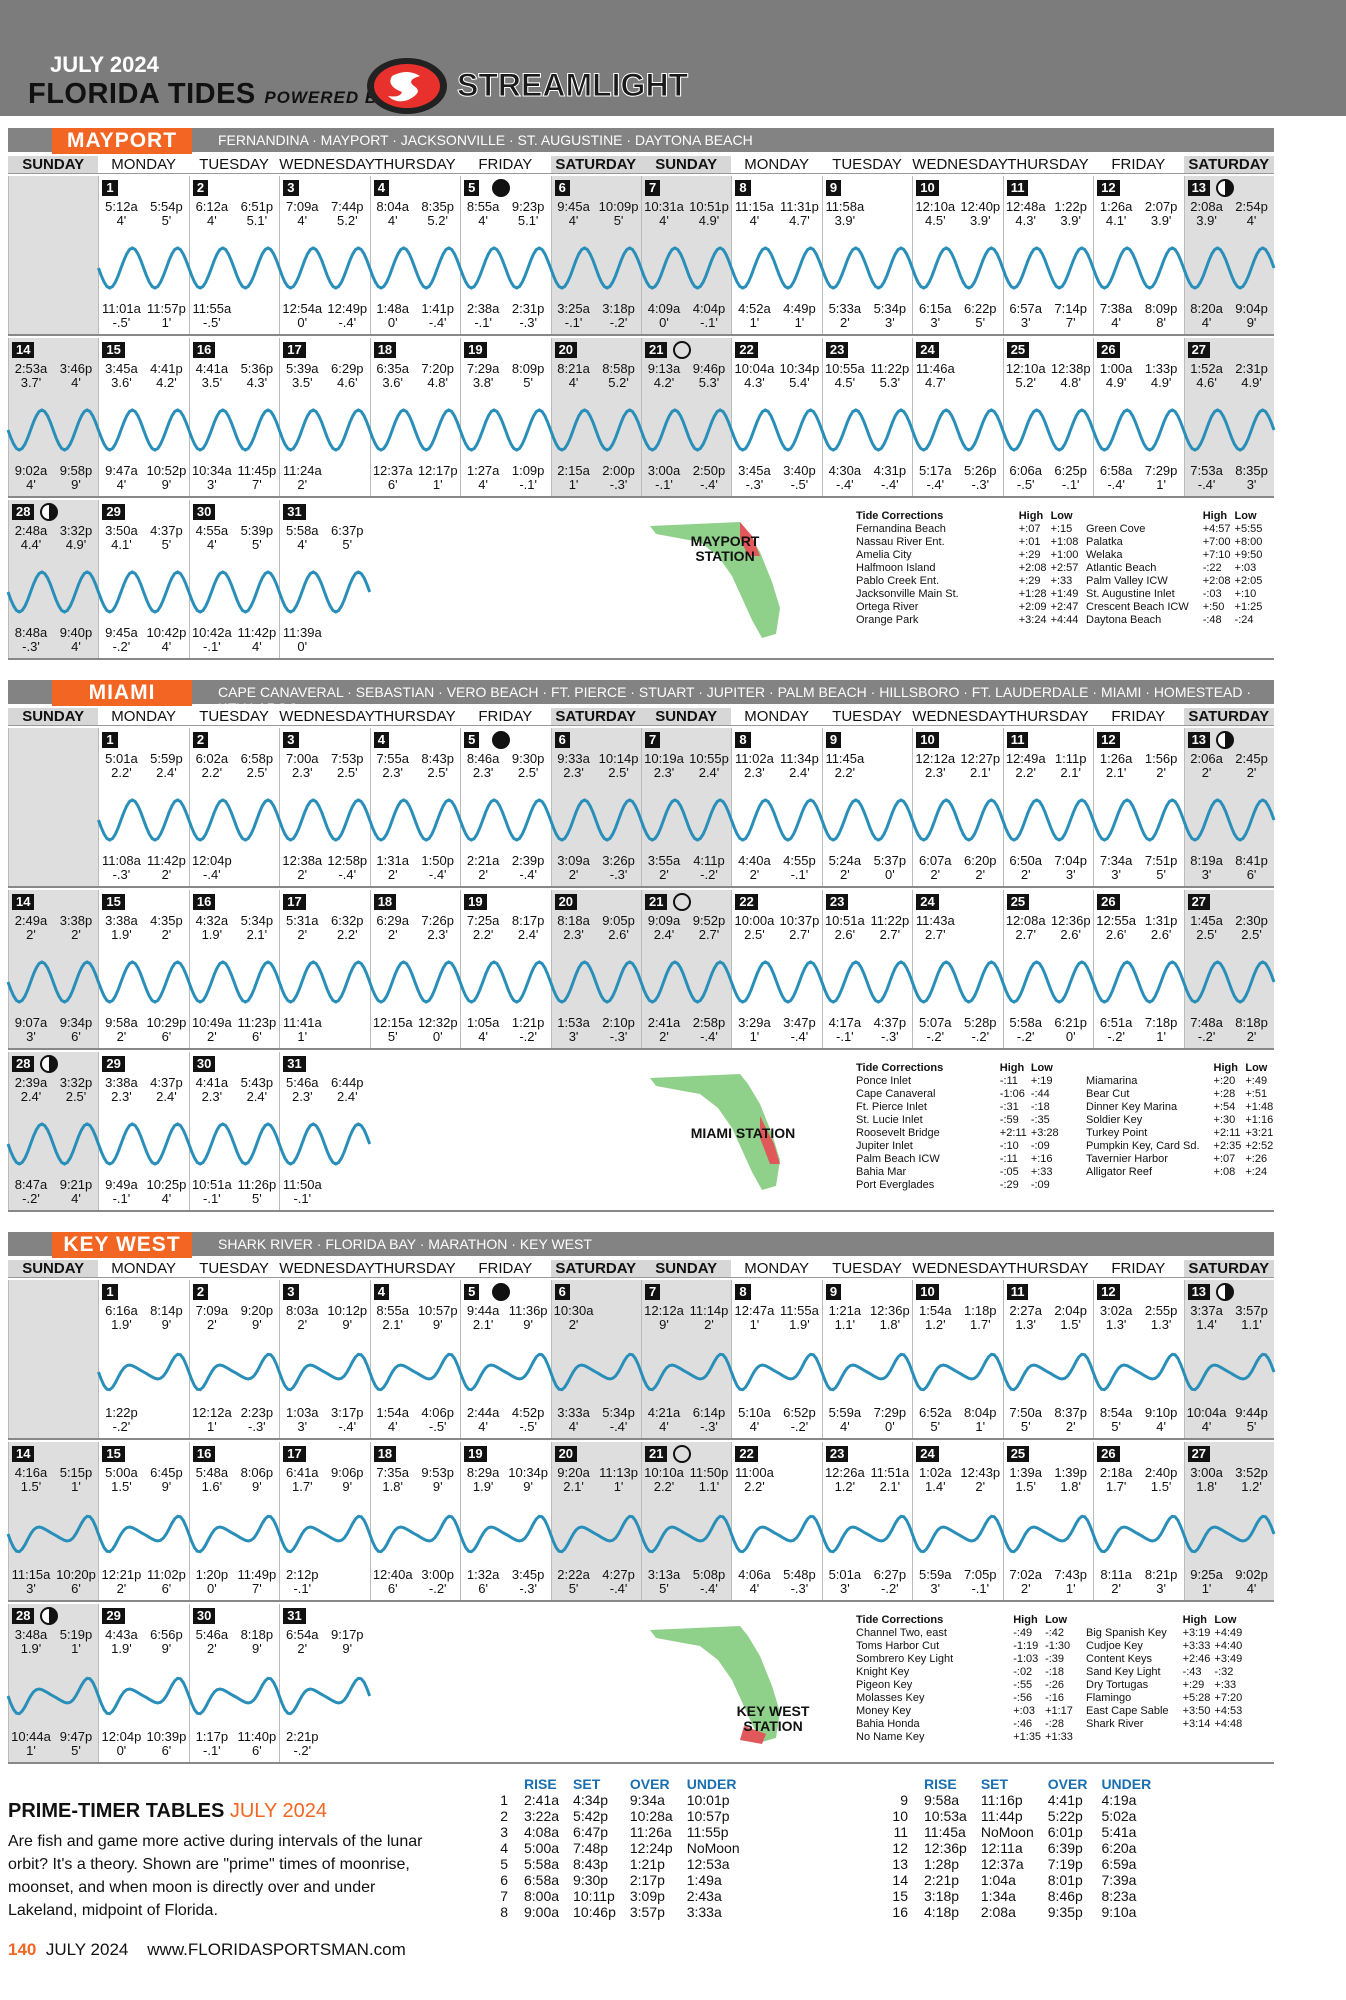 The height and width of the screenshot is (2000, 1346). What do you see at coordinates (257, 382) in the screenshot?
I see `high-tide-height: 4.3'` at bounding box center [257, 382].